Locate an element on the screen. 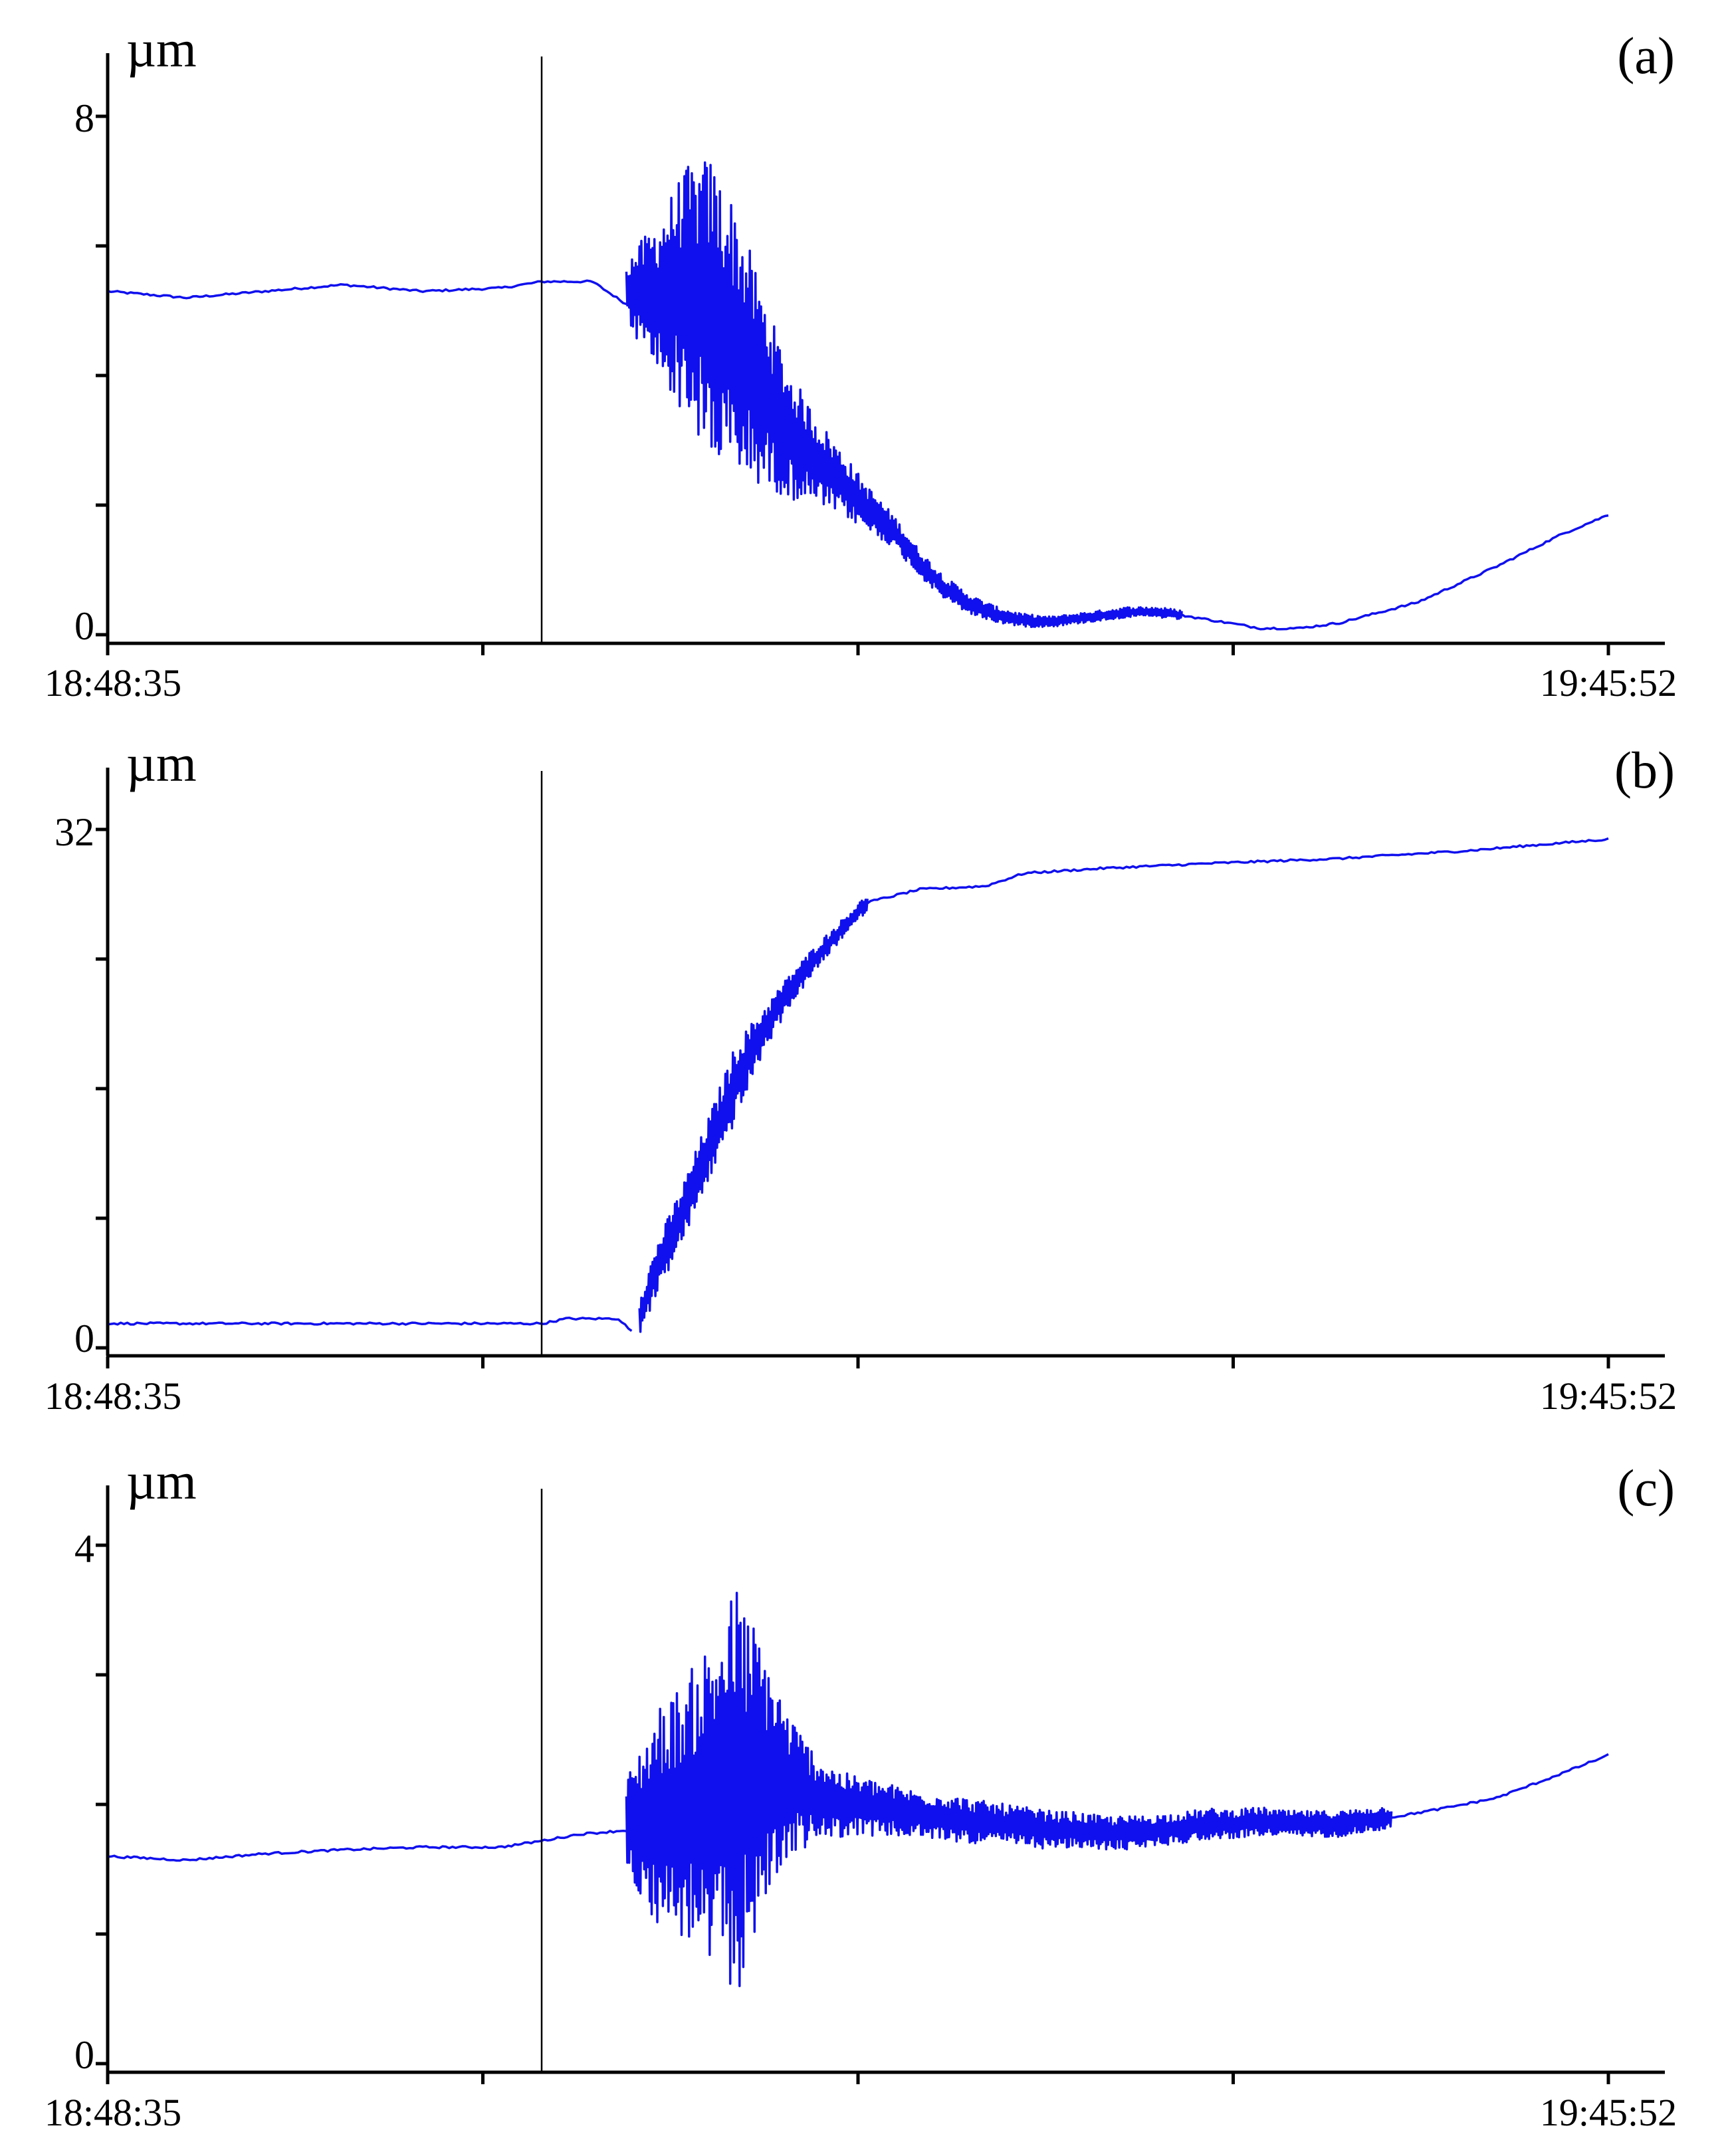  panel-label-a: (a) is located at coordinates (1646, 55).